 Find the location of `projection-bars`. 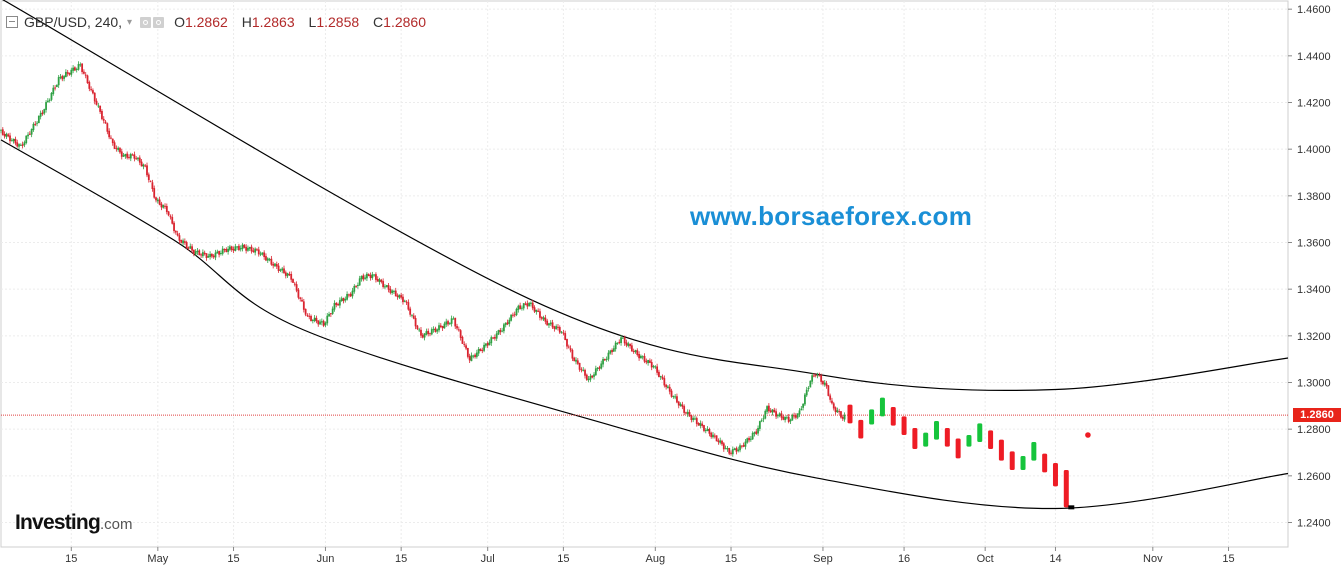

projection-bars is located at coordinates (958, 452).